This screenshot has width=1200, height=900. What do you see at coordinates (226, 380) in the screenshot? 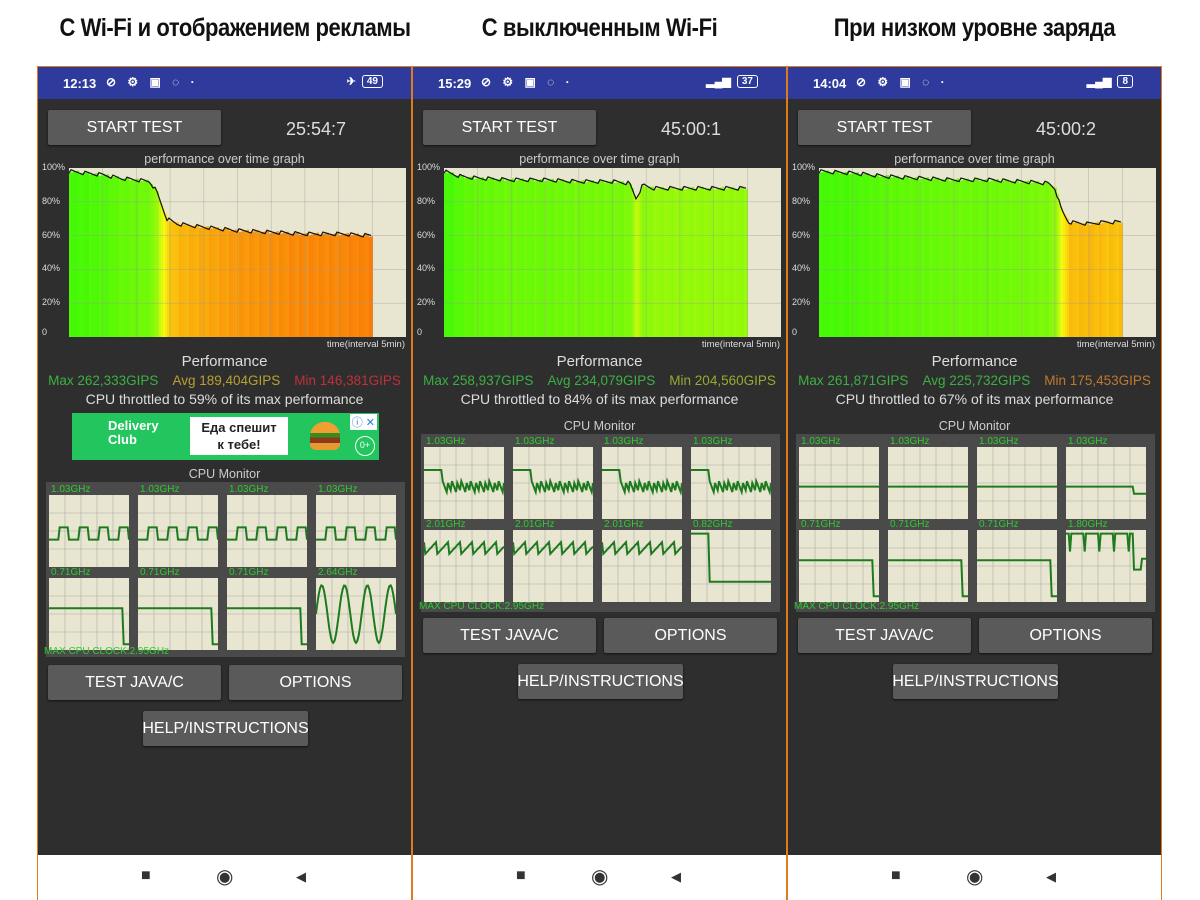
I see `avg-gips: Avg 189,404GIPS` at bounding box center [226, 380].